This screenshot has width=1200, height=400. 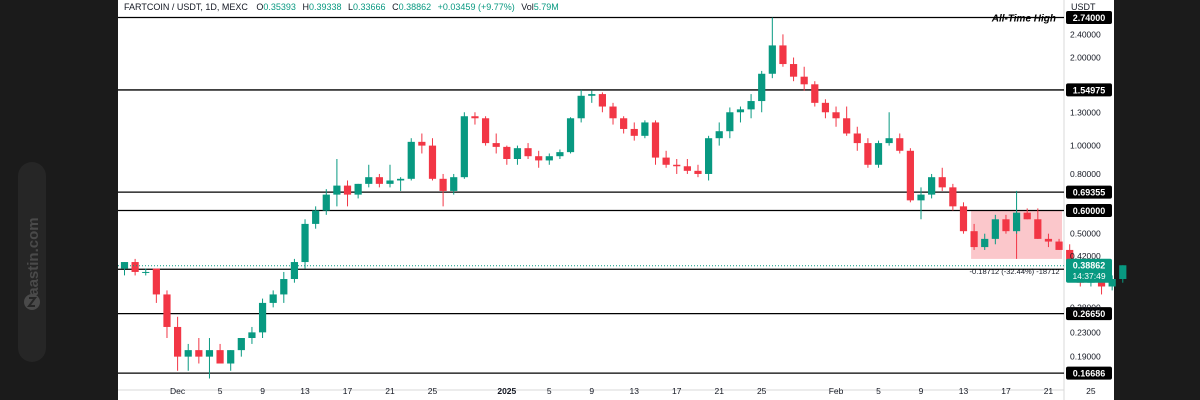 What do you see at coordinates (1085, 146) in the screenshot?
I see `price-tick-label: 1.00000` at bounding box center [1085, 146].